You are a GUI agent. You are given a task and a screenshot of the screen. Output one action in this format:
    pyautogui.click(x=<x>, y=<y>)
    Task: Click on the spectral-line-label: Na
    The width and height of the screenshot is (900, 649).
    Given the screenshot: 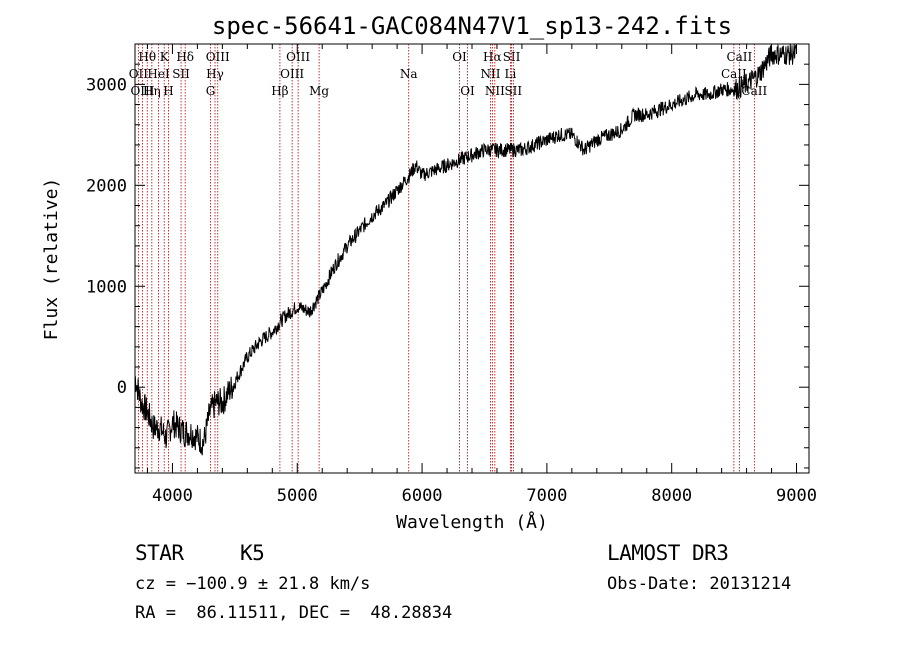 What is the action you would take?
    pyautogui.click(x=409, y=74)
    